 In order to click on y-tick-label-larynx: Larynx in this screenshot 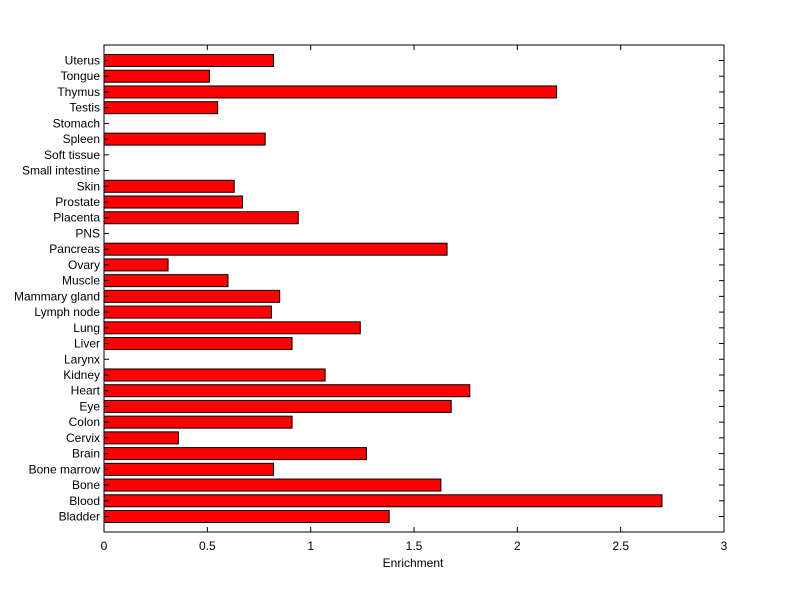, I will do `click(82, 359)`.